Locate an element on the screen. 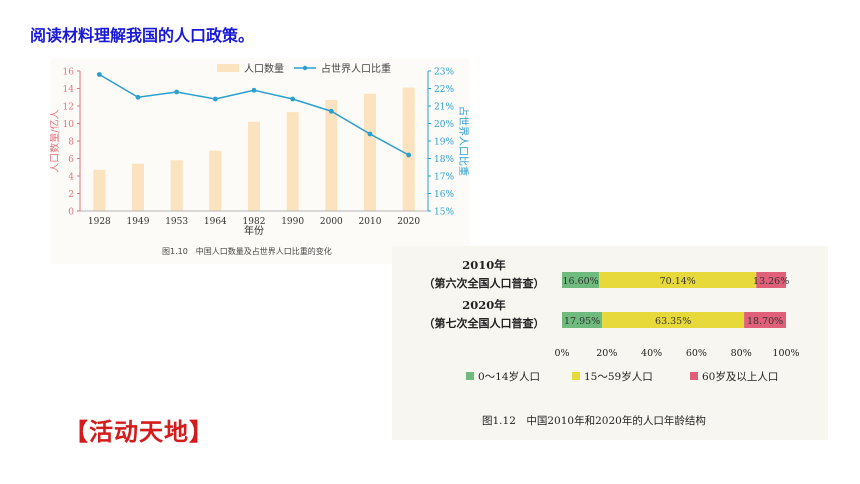 Image resolution: width=860 pixels, height=484 pixels. legend-line-marker is located at coordinates (305, 68).